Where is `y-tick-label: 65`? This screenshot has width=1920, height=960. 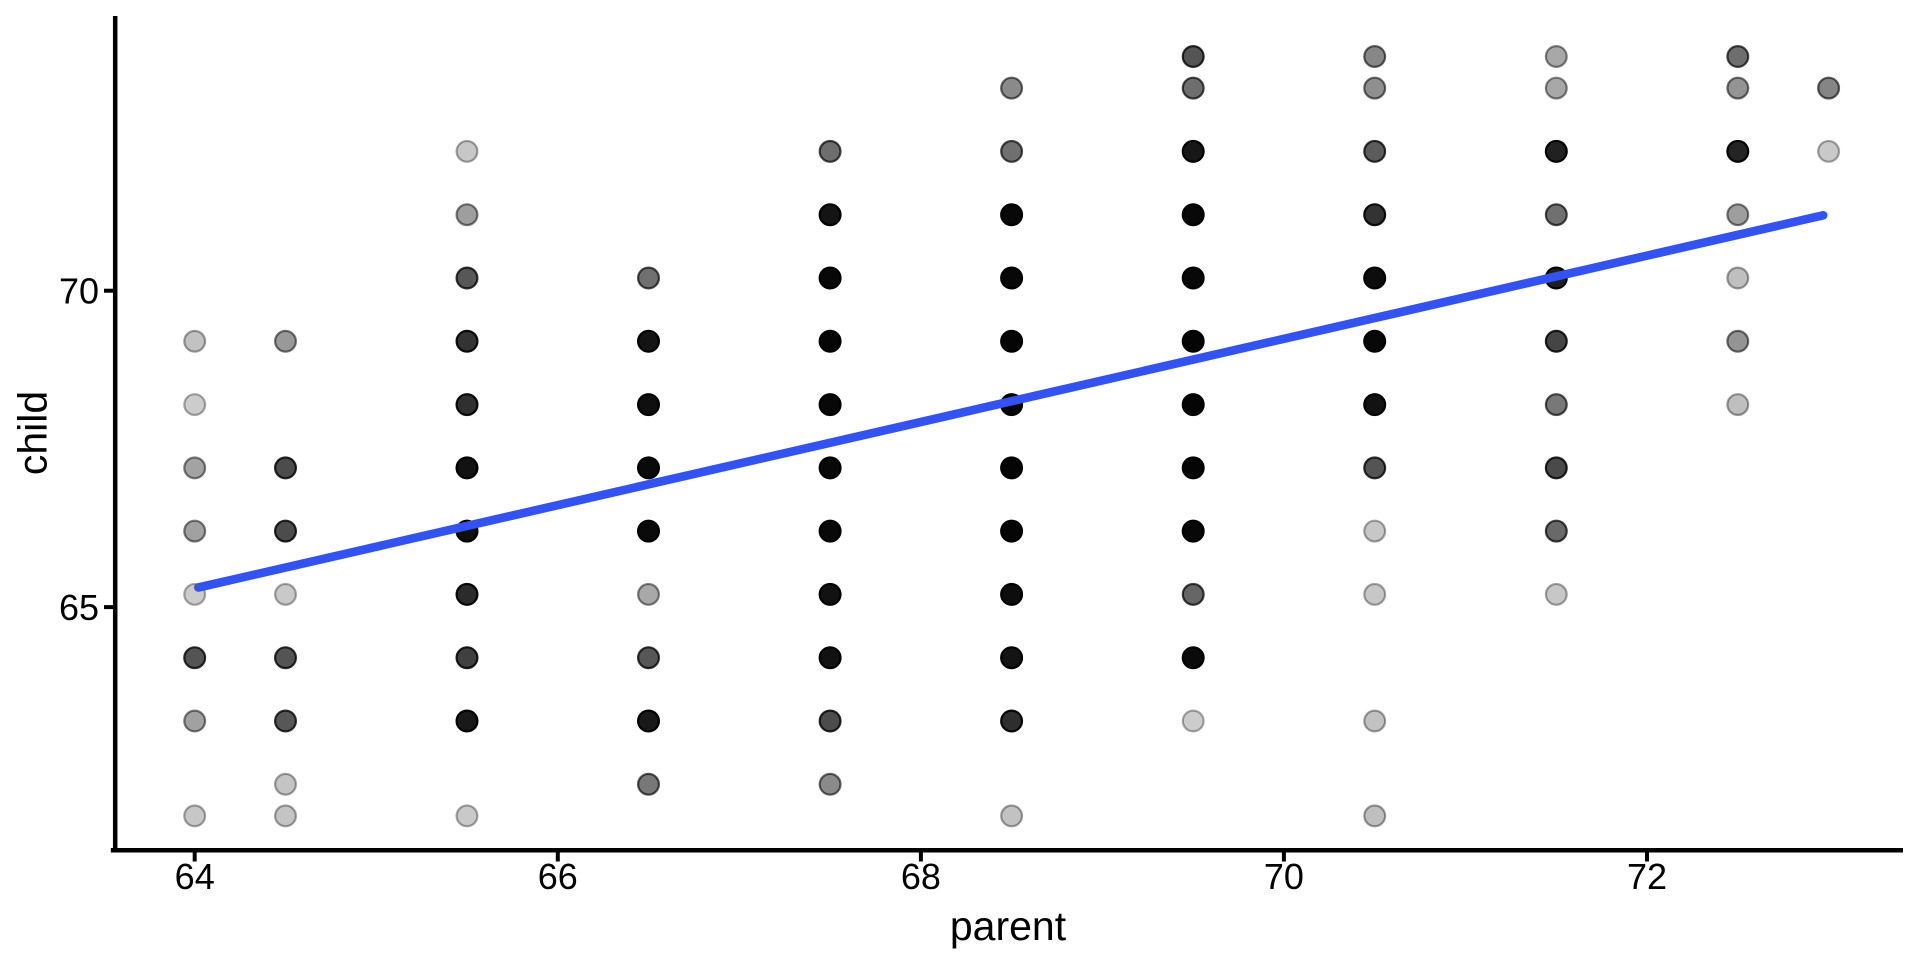 y-tick-label: 65 is located at coordinates (79, 607).